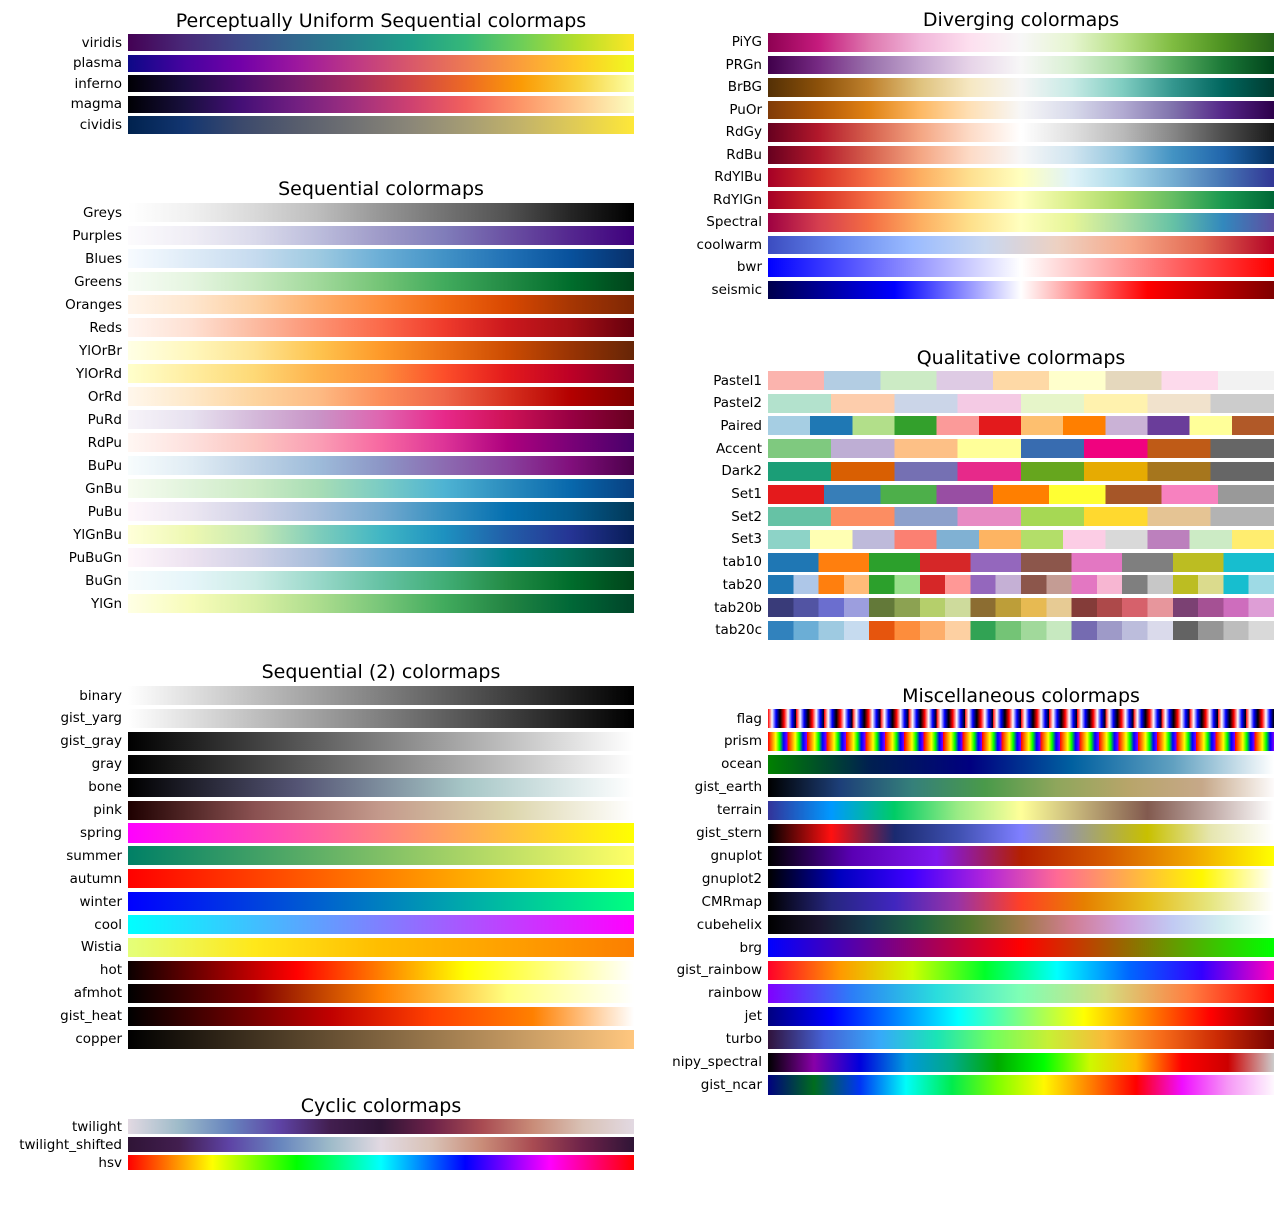 This screenshot has height=1205, width=1280. Describe the element at coordinates (381, 696) in the screenshot. I see `colormap-bar-binary` at that location.